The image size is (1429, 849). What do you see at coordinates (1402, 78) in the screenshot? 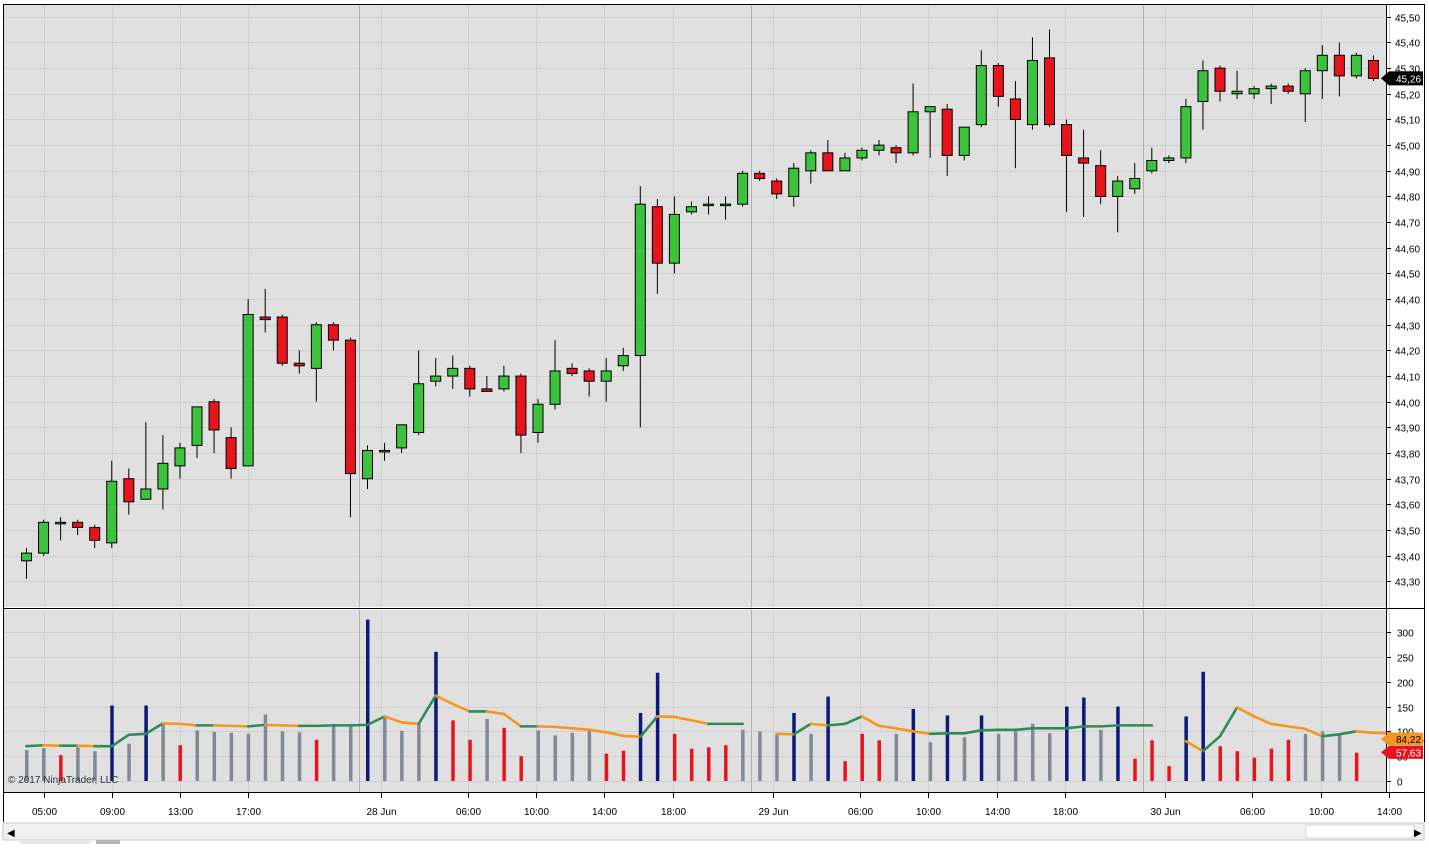
I see `last-price-marker: 45,26` at bounding box center [1402, 78].